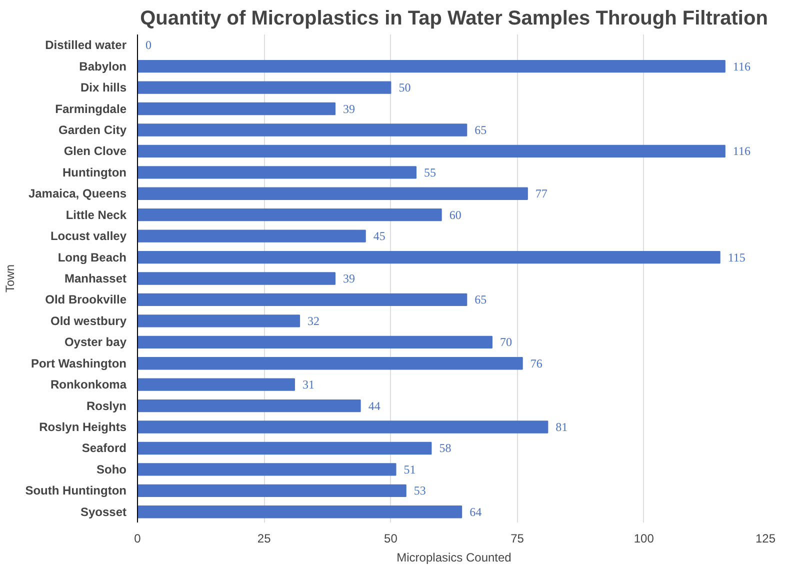 The width and height of the screenshot is (785, 577). I want to click on y-tick-label: Babylon, so click(103, 66).